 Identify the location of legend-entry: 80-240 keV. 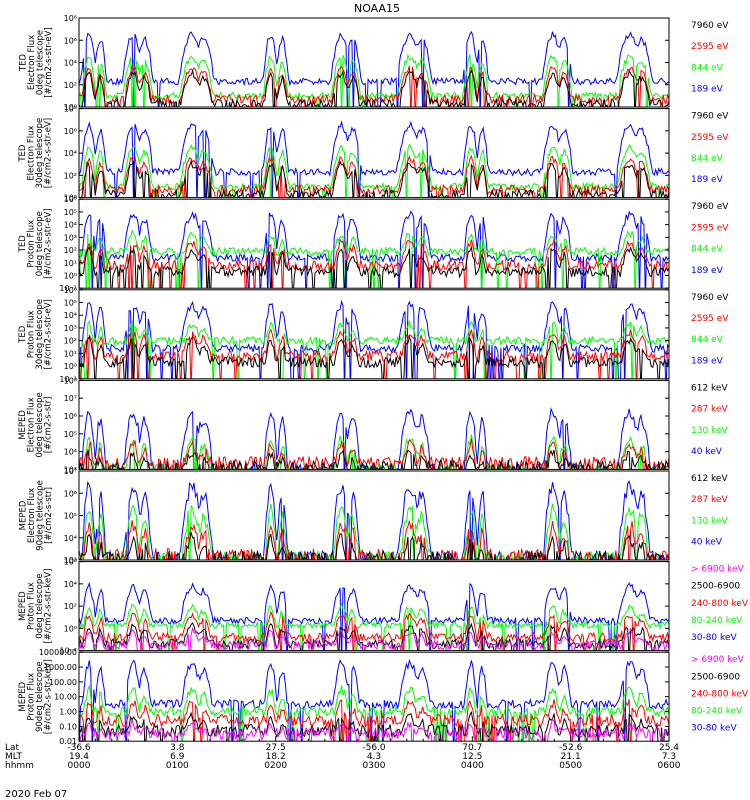
(717, 621).